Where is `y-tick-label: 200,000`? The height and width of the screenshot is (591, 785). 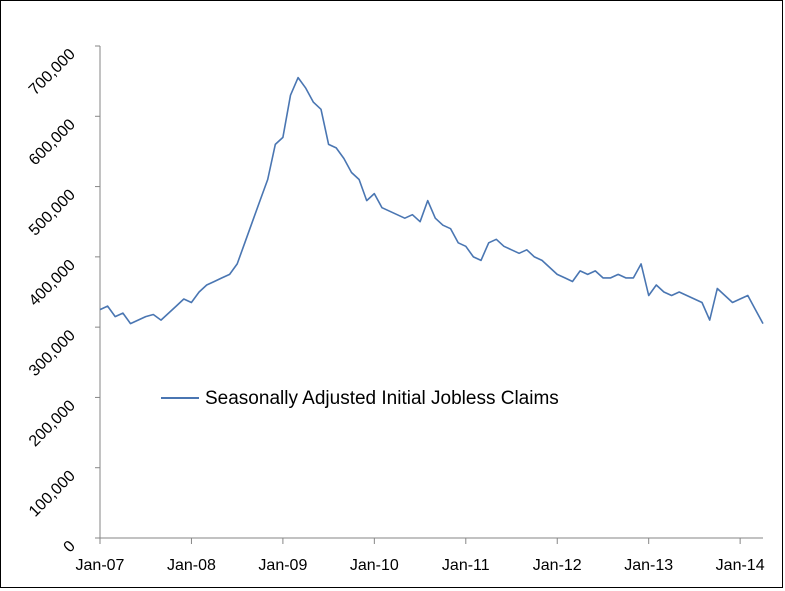
y-tick-label: 200,000 is located at coordinates (52, 423).